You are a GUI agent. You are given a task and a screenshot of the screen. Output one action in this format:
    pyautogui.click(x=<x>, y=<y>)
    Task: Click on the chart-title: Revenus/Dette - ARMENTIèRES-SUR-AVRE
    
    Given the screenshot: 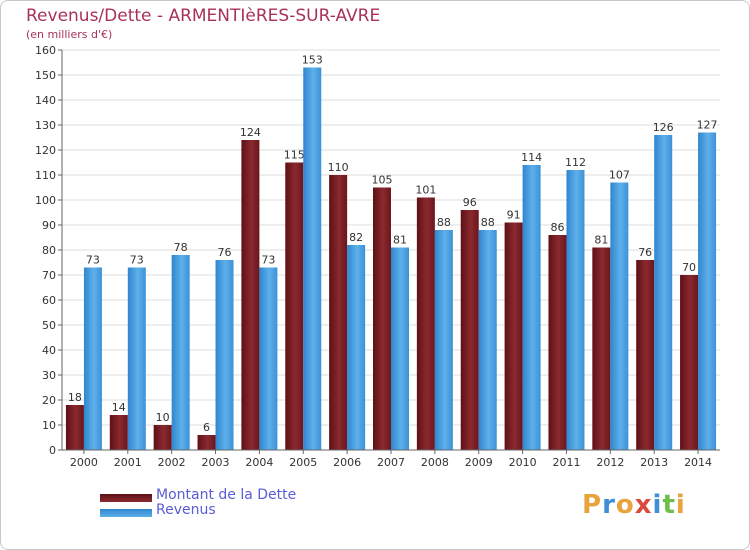 What is the action you would take?
    pyautogui.click(x=203, y=16)
    